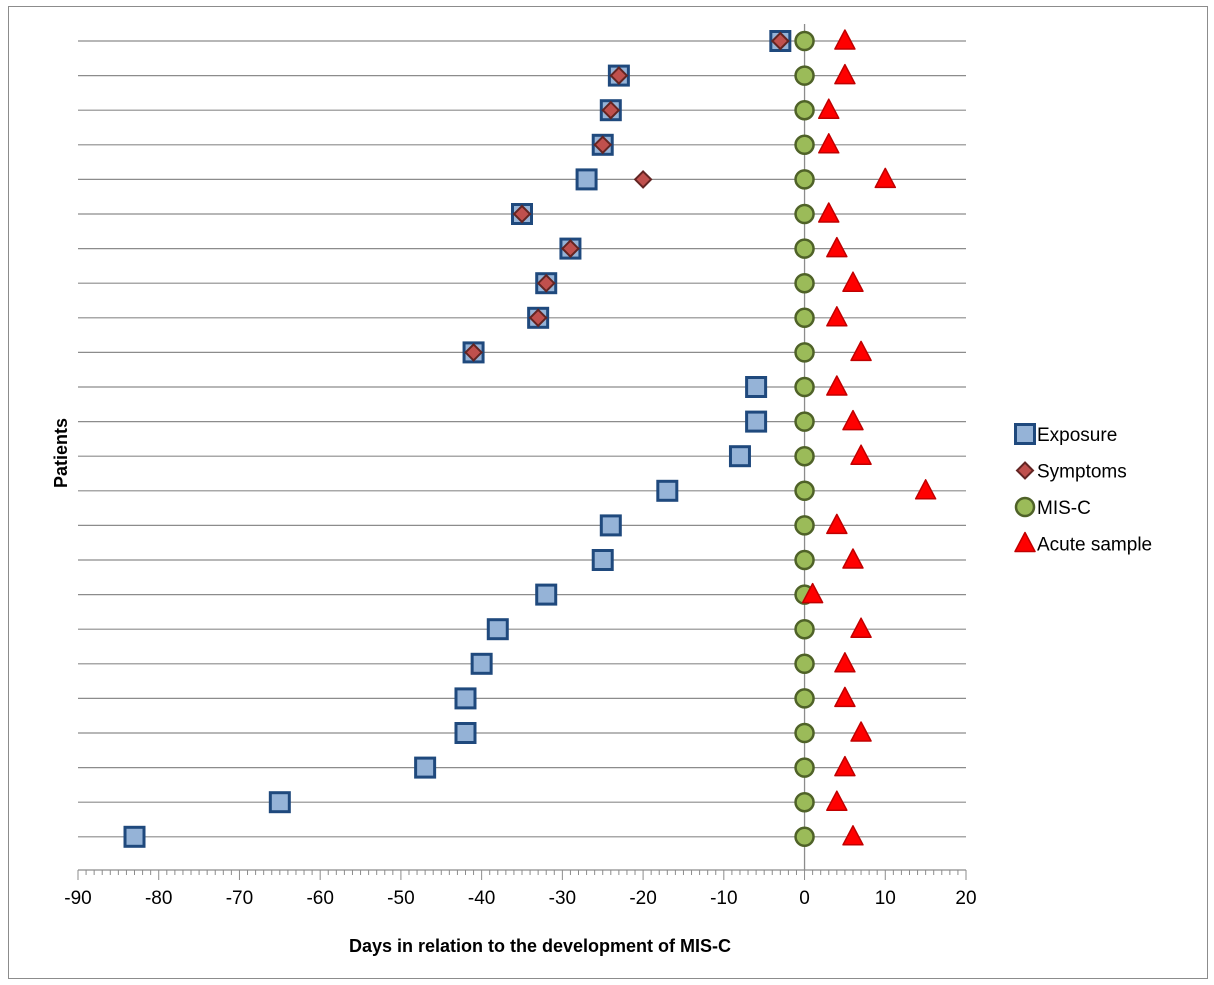  What do you see at coordinates (1094, 545) in the screenshot?
I see `legend-label-acute-sample: Acute sample` at bounding box center [1094, 545].